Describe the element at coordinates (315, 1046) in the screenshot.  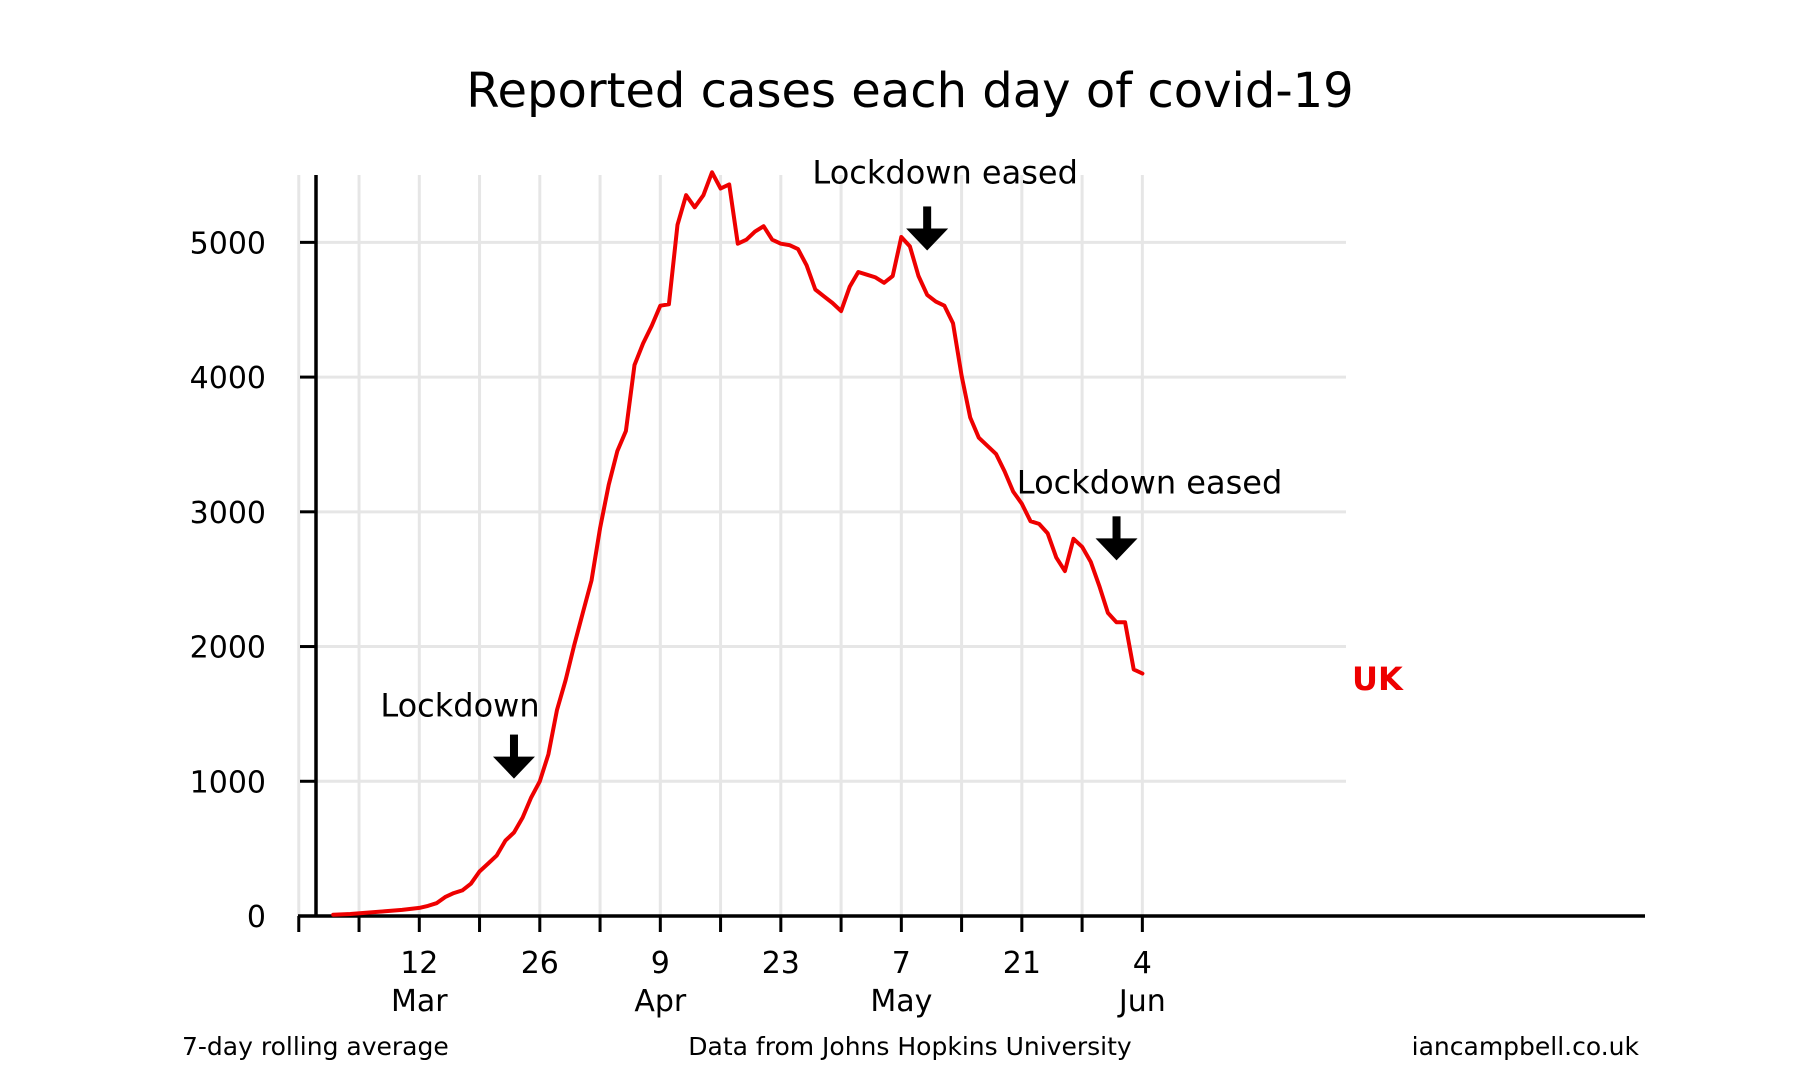
I see `footer-left: 7-day rolling average` at that location.